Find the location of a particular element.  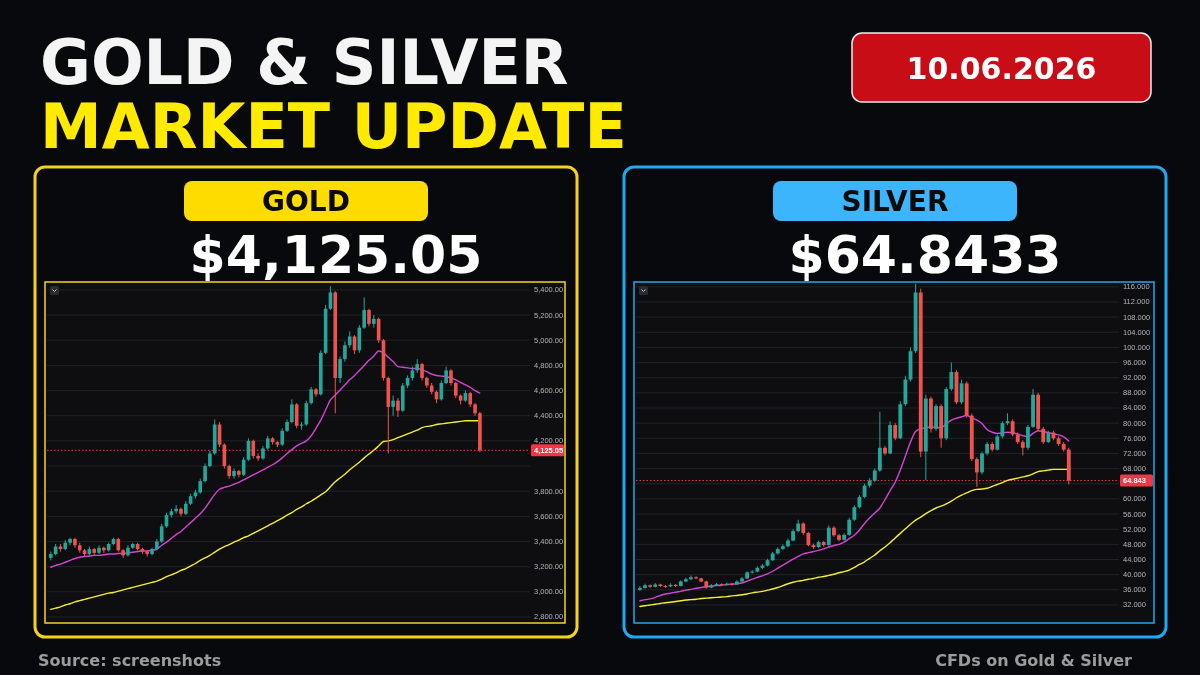

chart-subtitle: $64.8433 is located at coordinates (925, 255).